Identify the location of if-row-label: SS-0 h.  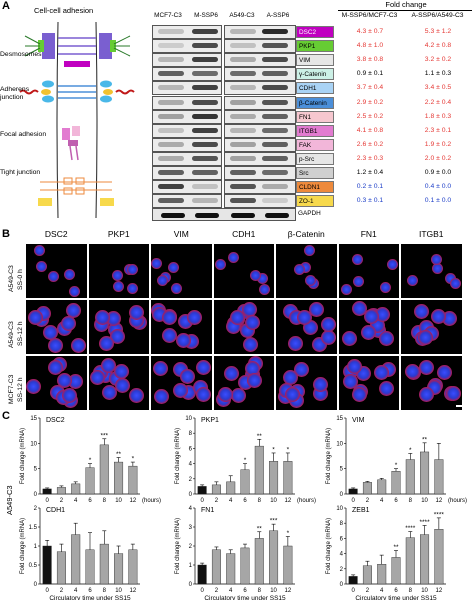
(20, 279).